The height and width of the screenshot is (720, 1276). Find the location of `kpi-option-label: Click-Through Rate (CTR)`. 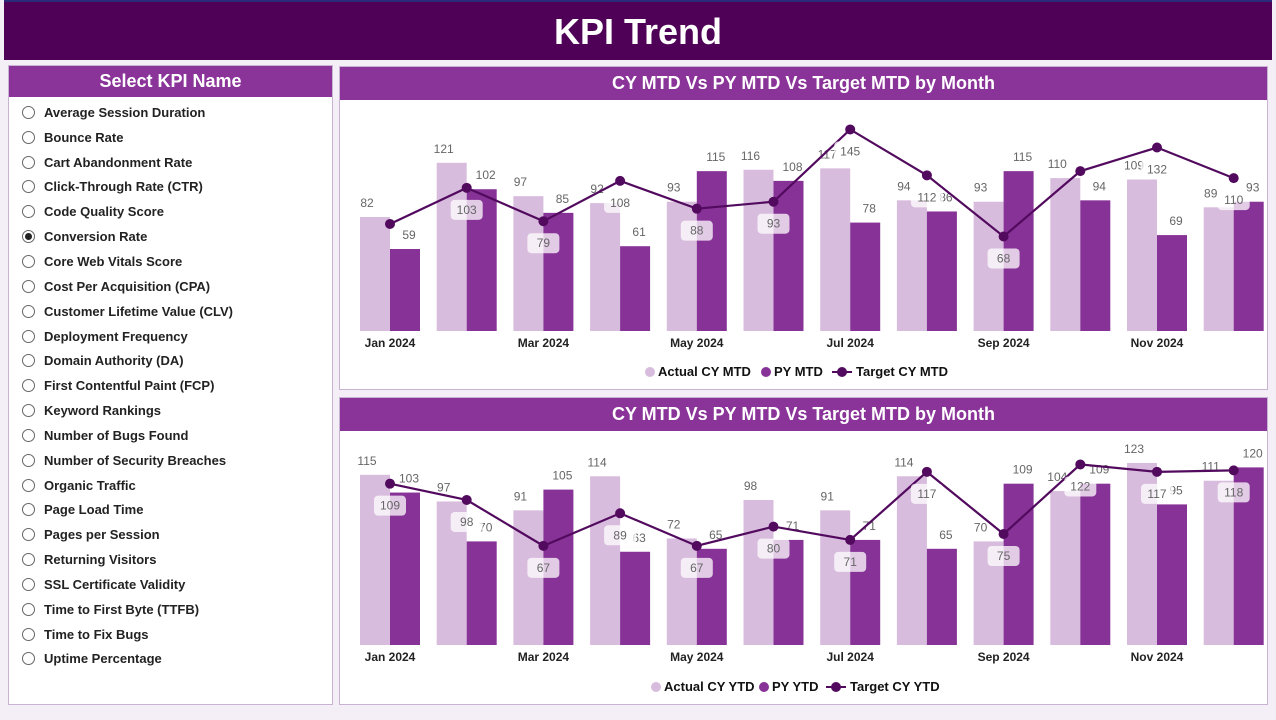

kpi-option-label: Click-Through Rate (CTR) is located at coordinates (123, 187).